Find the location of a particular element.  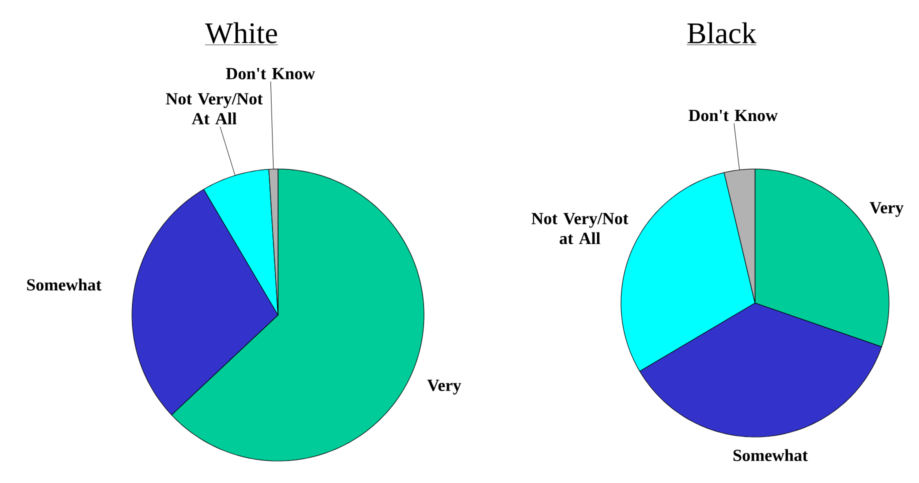

chart-title: White is located at coordinates (241, 33).